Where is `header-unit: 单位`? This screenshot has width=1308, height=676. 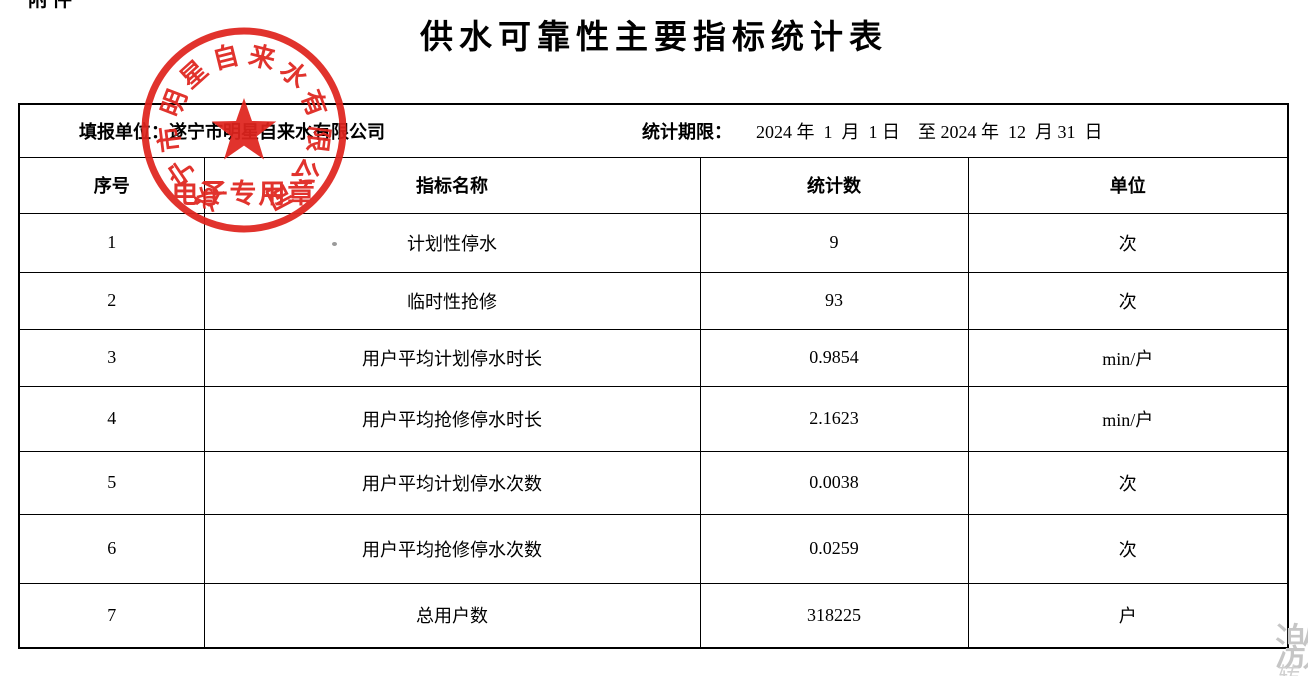
header-unit: 单位 is located at coordinates (1128, 185).